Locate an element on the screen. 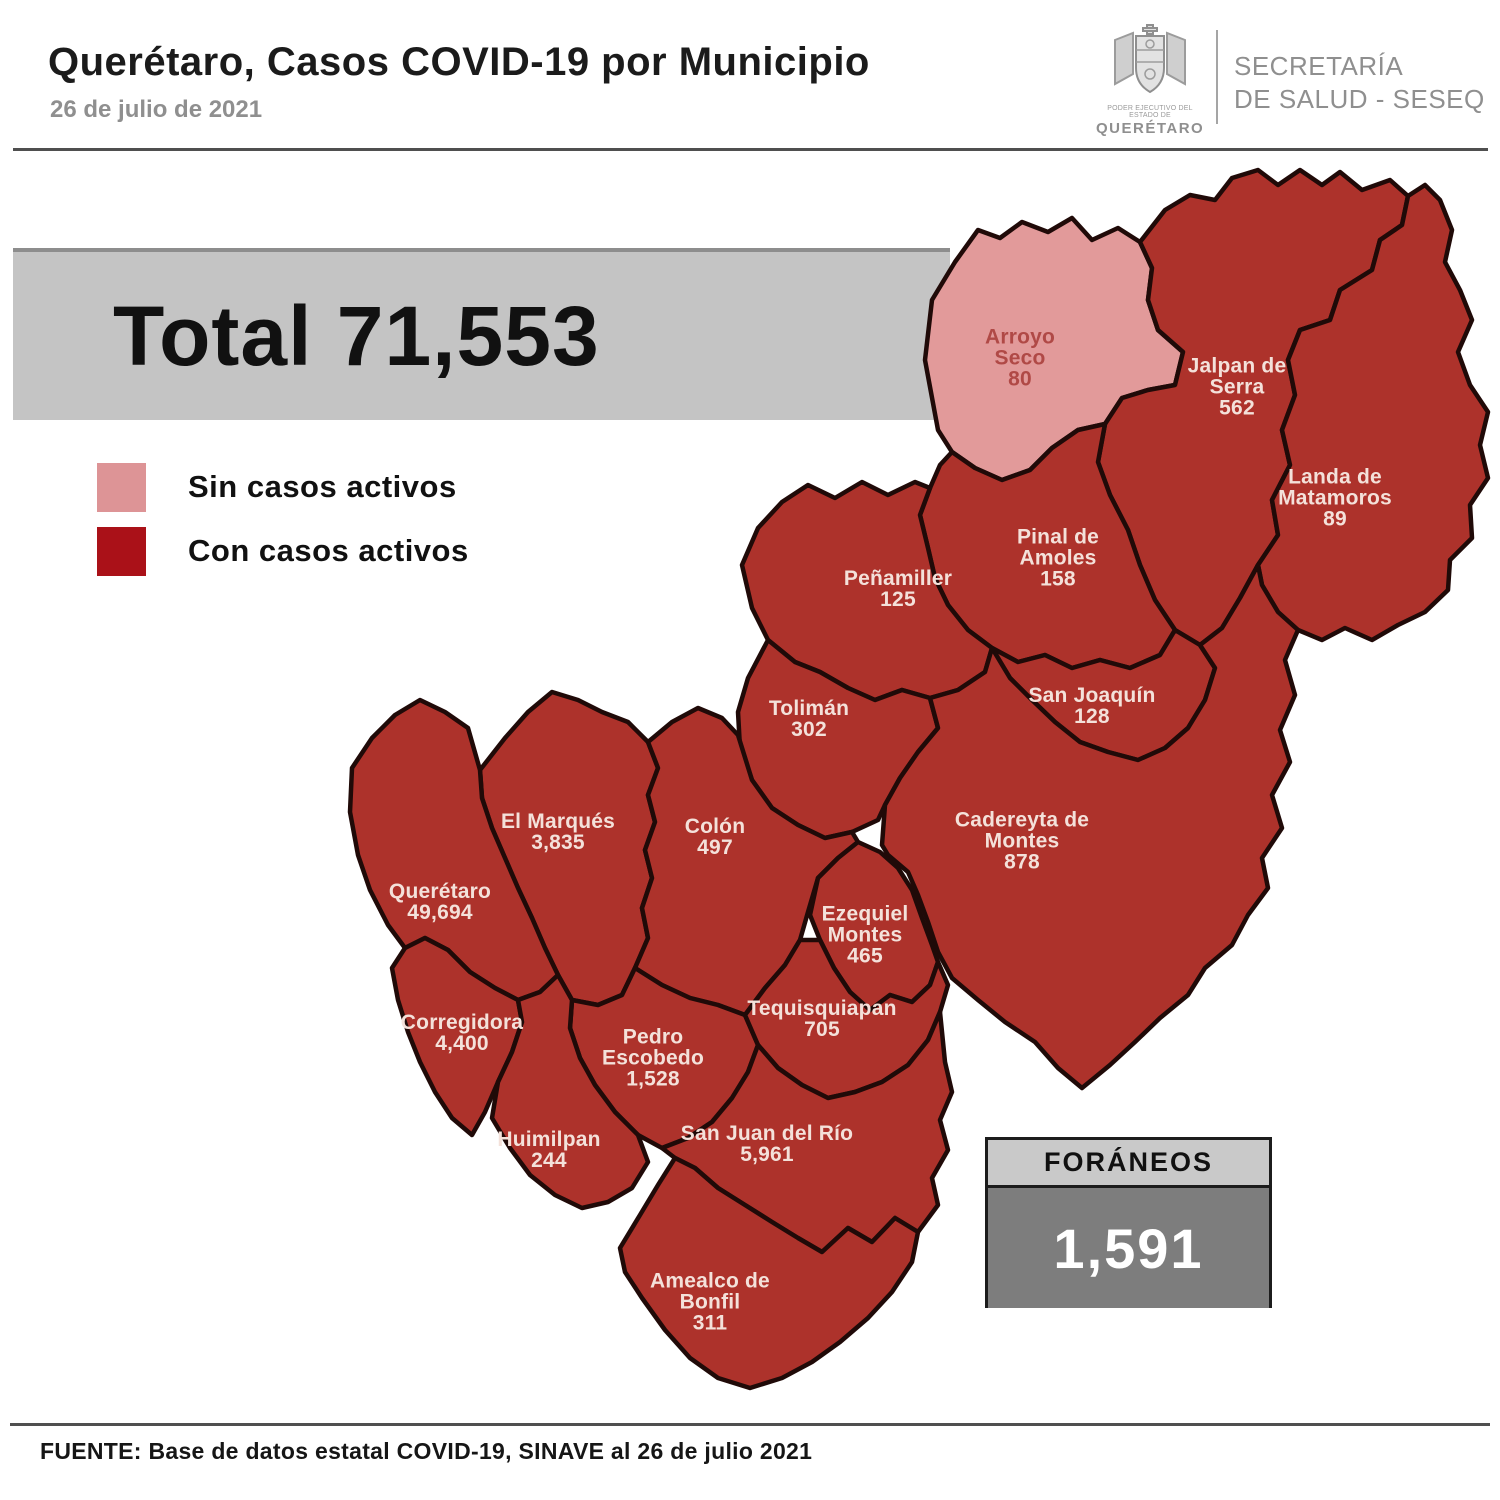 The width and height of the screenshot is (1500, 1500). municipality-label-queretaro: Querétaro 49,694 is located at coordinates (440, 902).